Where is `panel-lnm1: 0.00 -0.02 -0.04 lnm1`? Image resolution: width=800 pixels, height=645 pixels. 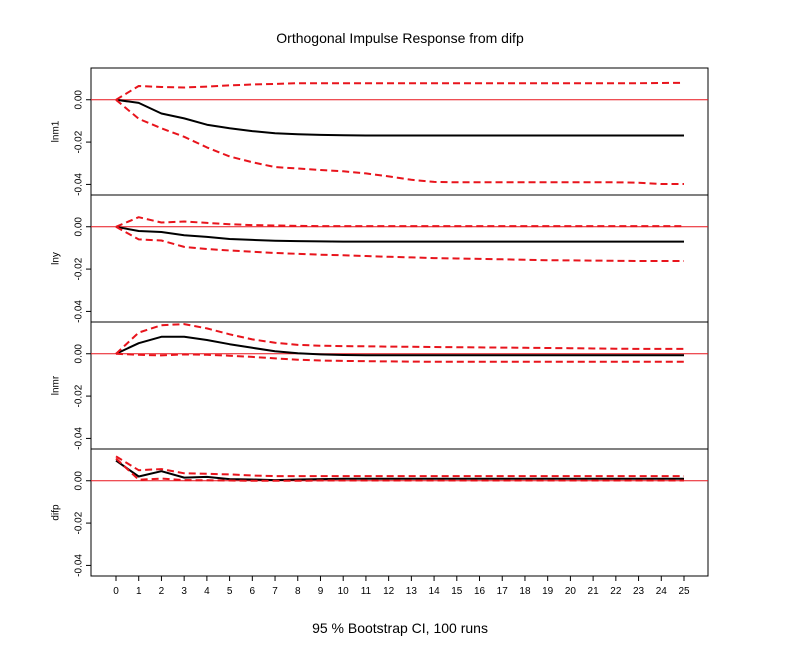 panel-lnm1: 0.00 -0.02 -0.04 lnm1 is located at coordinates (379, 138).